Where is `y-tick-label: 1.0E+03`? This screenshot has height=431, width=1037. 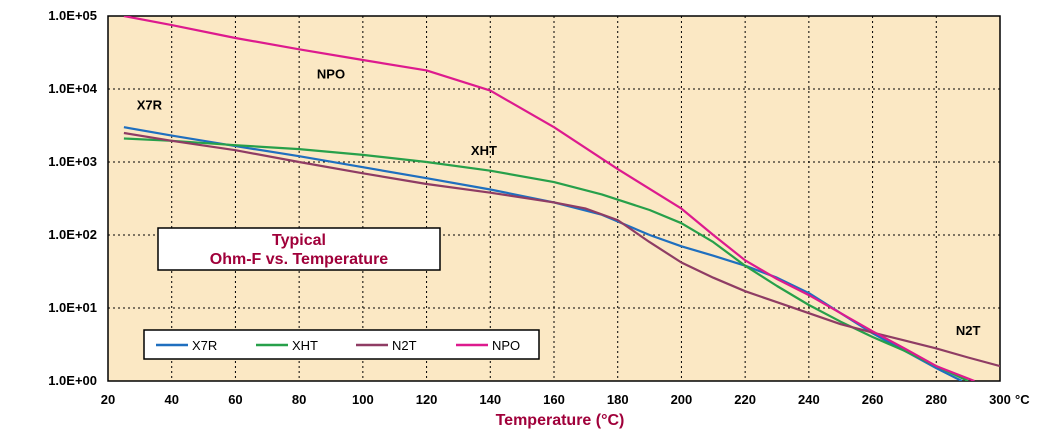
y-tick-label: 1.0E+03 is located at coordinates (72, 161).